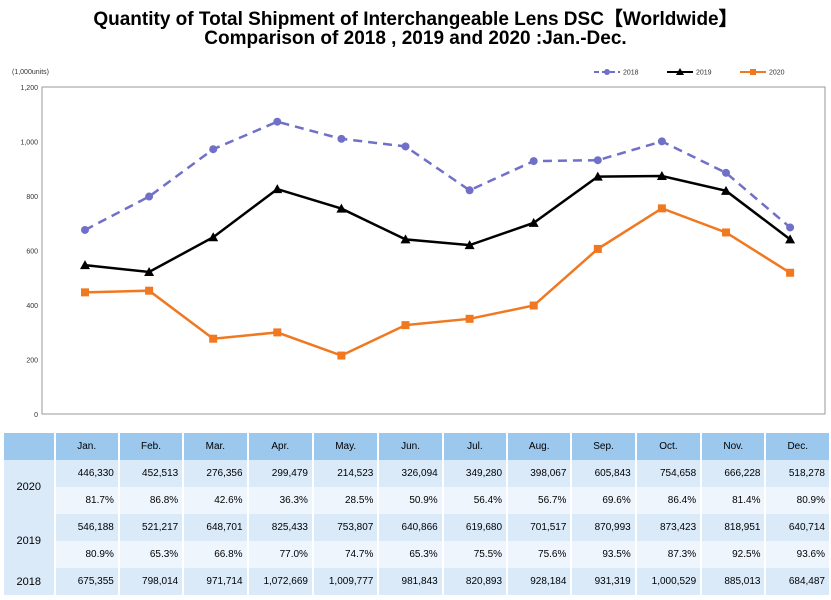 This screenshot has width=831, height=600. I want to click on value-cell: 675,355, so click(86, 581).